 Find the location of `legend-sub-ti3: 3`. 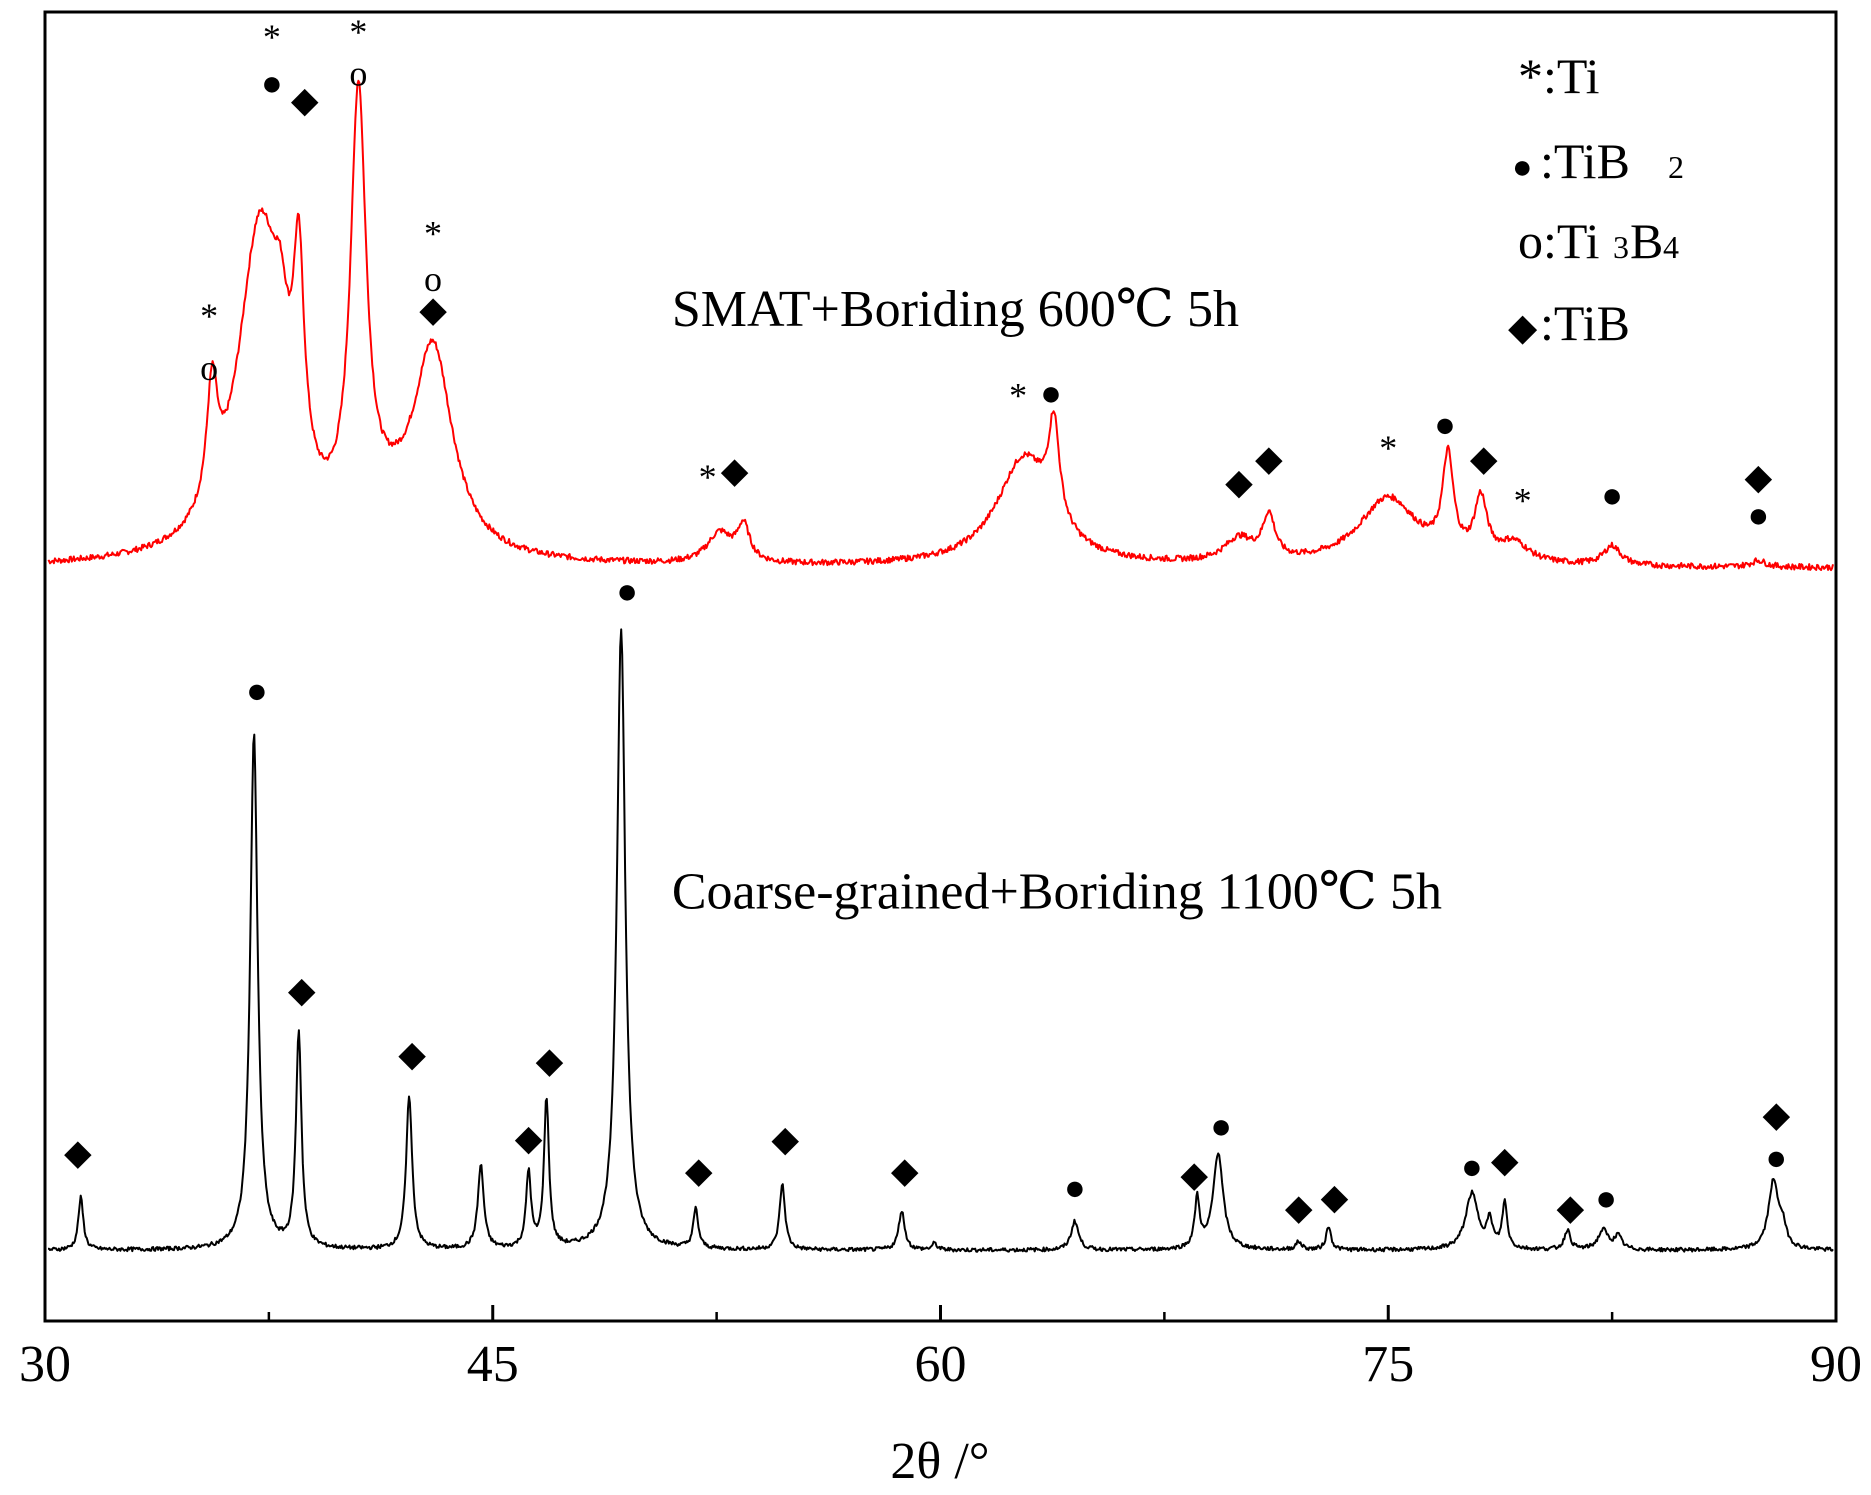

legend-sub-ti3: 3 is located at coordinates (1621, 247).